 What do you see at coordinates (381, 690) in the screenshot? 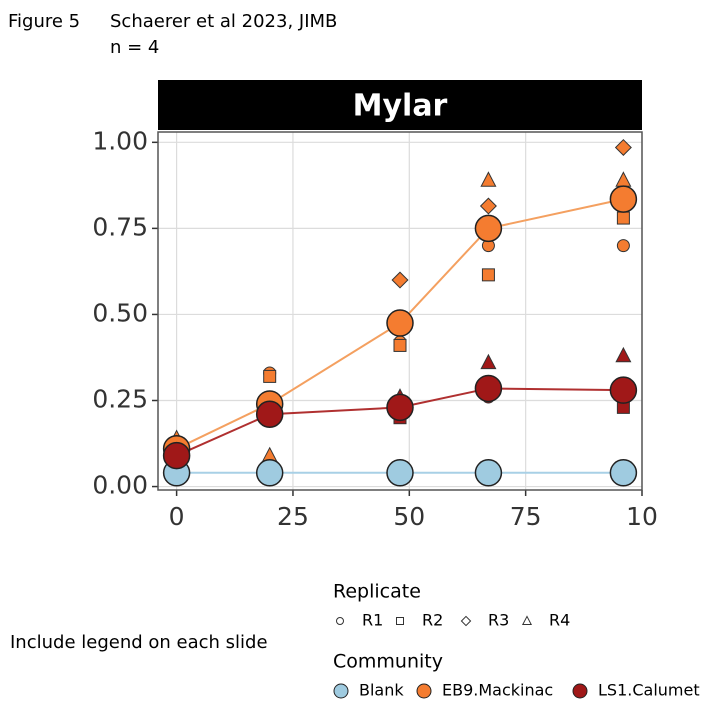
I see `legend-label: Blank` at bounding box center [381, 690].